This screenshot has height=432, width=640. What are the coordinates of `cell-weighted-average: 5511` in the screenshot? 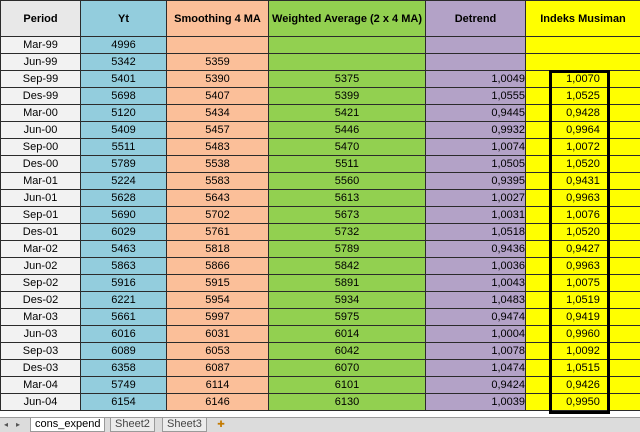 It's located at (347, 164).